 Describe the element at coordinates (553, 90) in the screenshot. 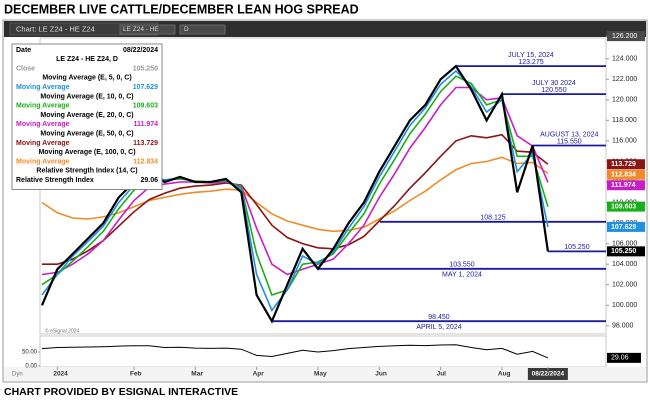

I see `annotation-value: 120.550` at that location.